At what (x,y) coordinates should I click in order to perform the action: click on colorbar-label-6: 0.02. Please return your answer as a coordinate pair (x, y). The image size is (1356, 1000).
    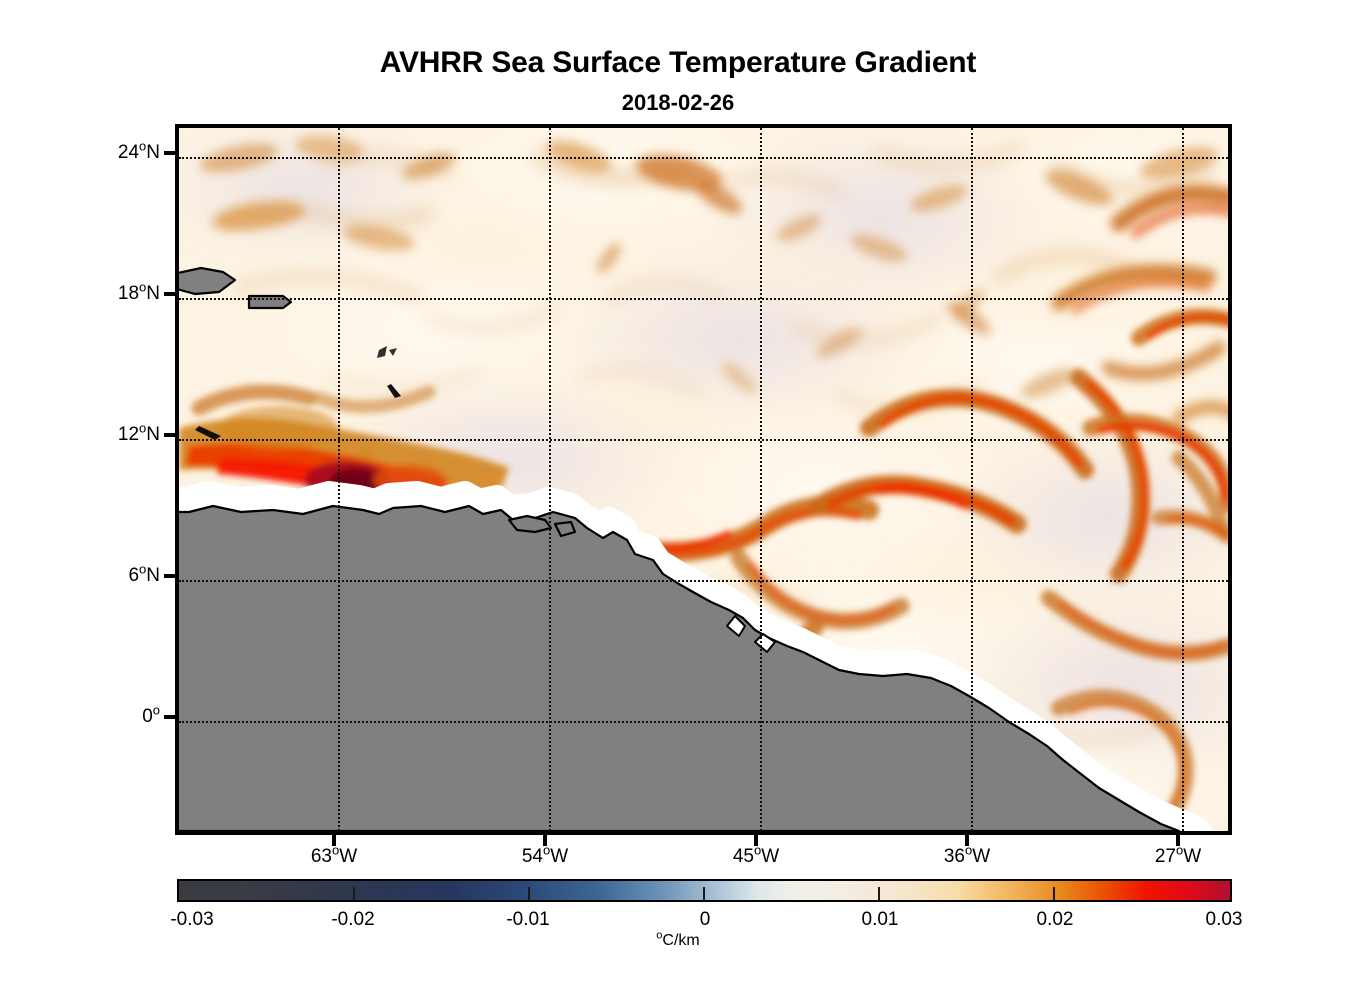
    Looking at the image, I should click on (1055, 919).